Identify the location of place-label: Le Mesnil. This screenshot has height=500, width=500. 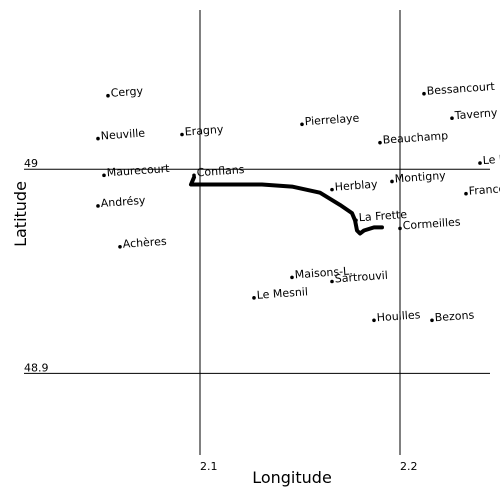
(282, 293).